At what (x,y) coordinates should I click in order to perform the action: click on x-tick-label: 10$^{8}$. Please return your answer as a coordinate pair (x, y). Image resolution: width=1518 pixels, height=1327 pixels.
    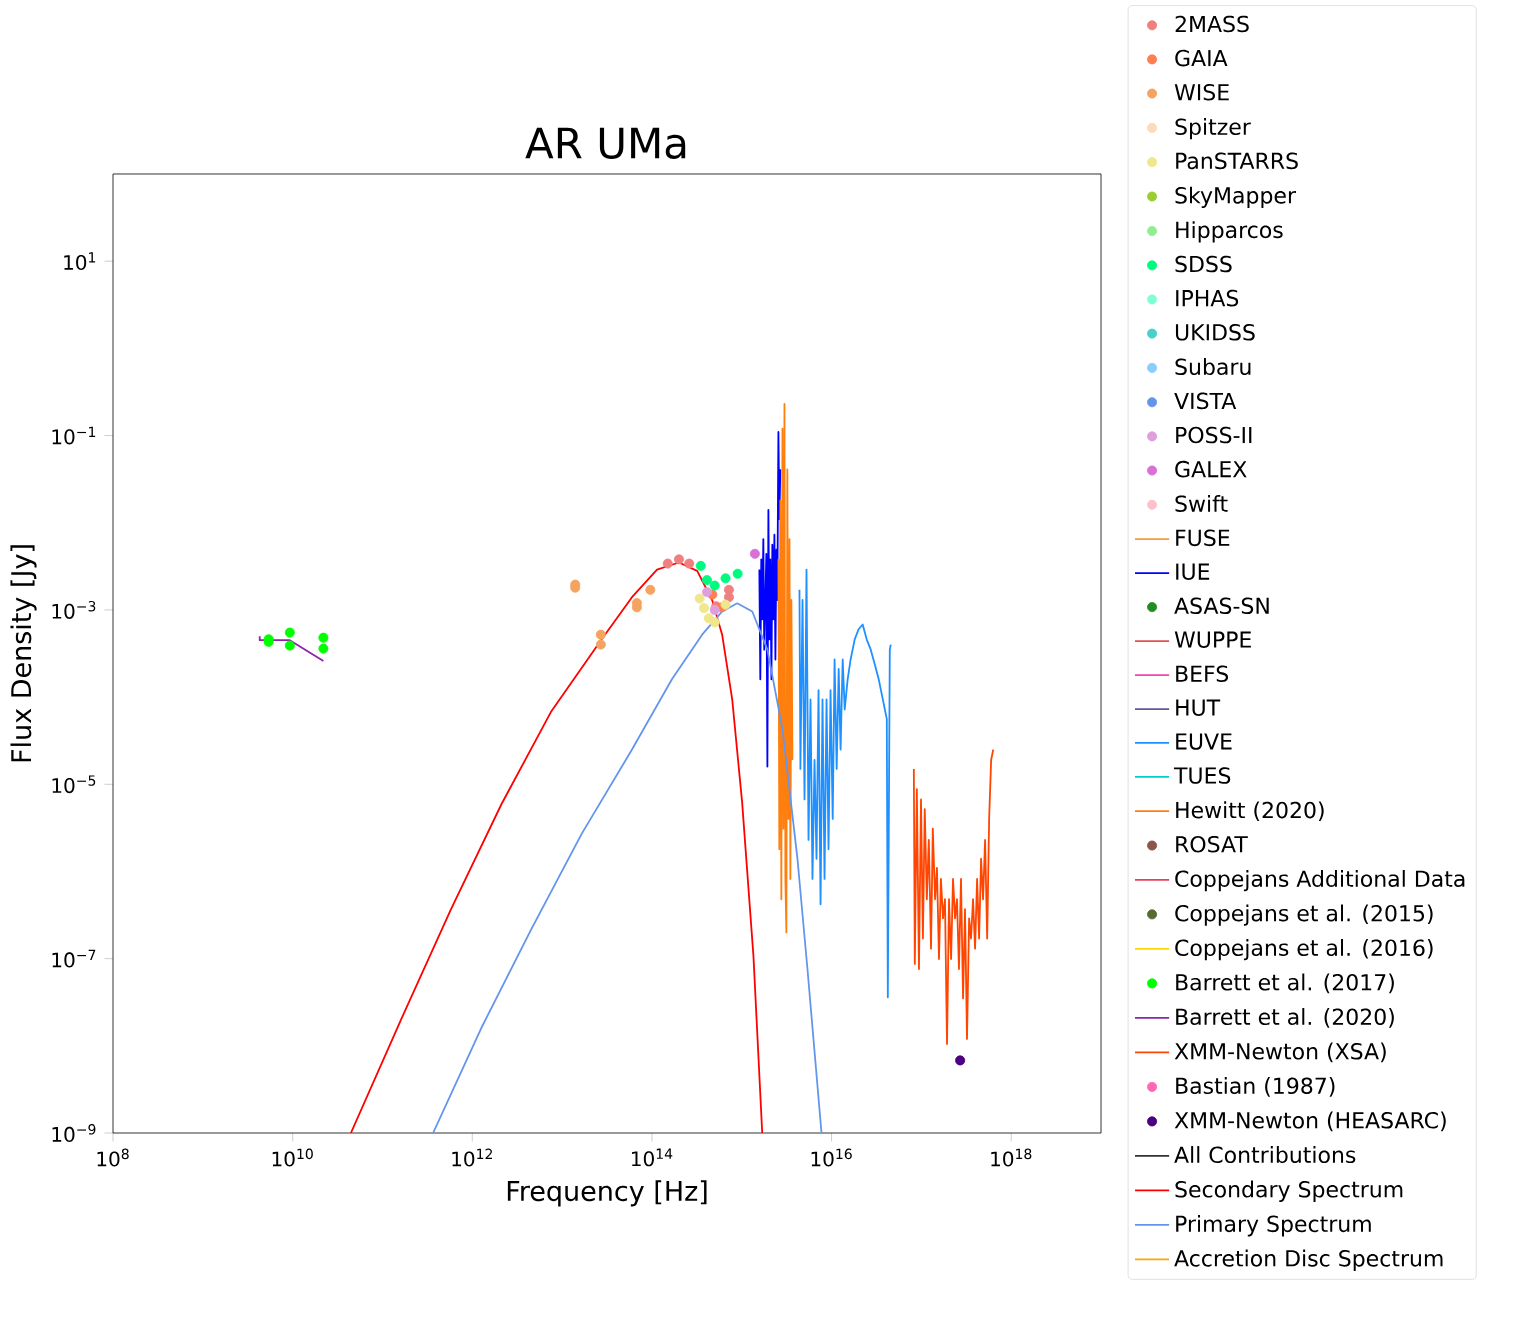
    Looking at the image, I should click on (113, 1157).